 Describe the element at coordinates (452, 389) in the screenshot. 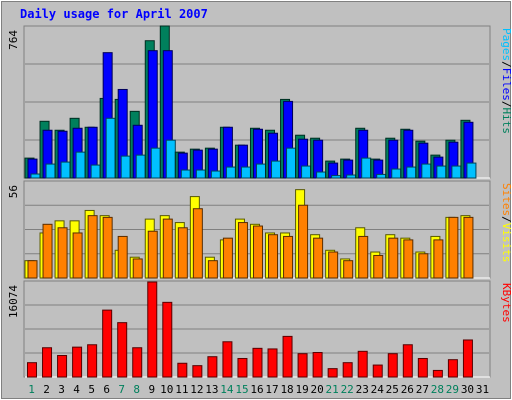

I see `day-label-29: 29` at that location.